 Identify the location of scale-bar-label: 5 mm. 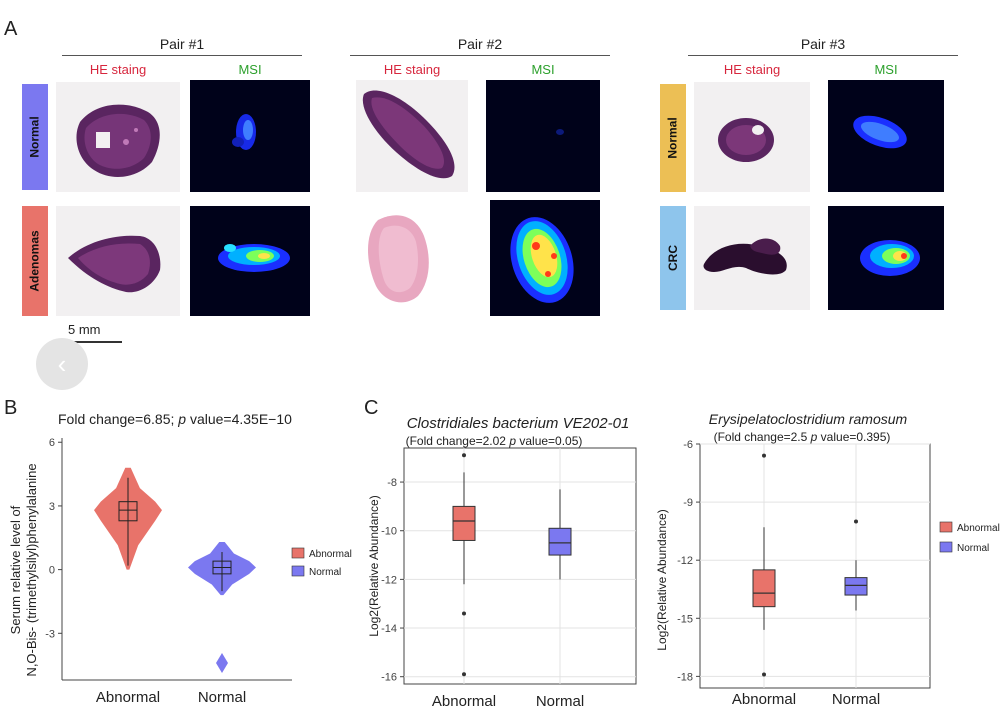
(84, 329).